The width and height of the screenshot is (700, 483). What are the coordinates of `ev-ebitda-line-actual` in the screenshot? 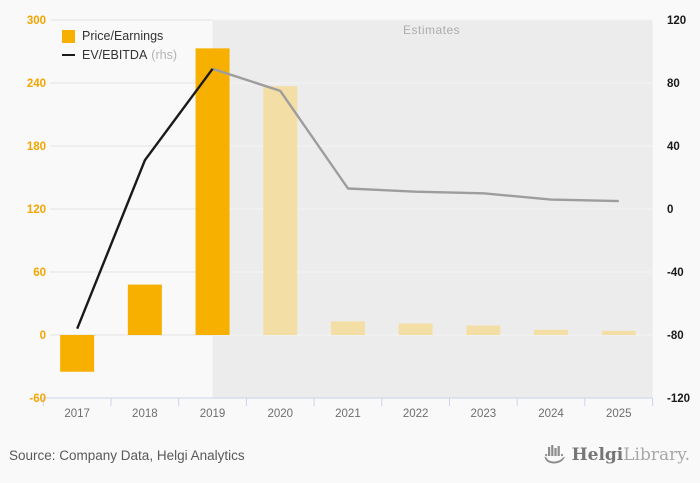 It's located at (145, 199).